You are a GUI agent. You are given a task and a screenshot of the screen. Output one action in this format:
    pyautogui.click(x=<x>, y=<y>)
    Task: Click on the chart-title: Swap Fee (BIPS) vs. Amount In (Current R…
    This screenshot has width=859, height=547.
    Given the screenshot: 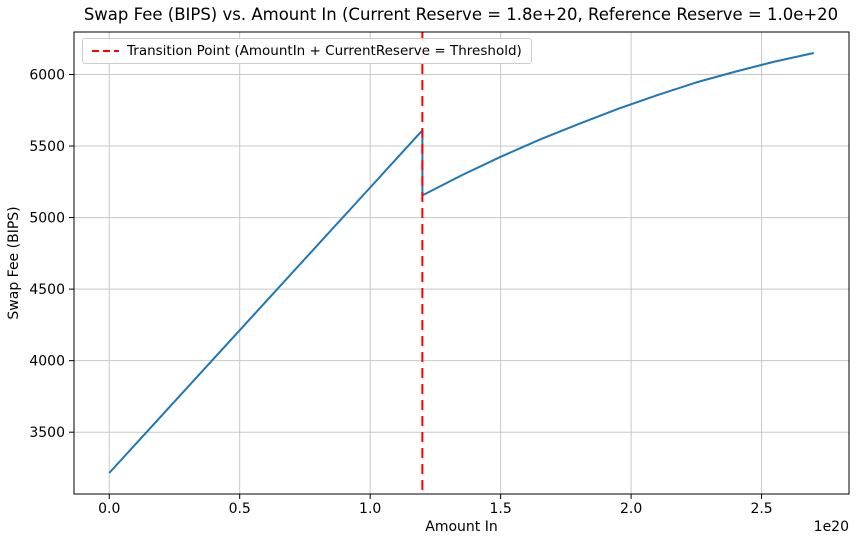 What is the action you would take?
    pyautogui.click(x=461, y=14)
    